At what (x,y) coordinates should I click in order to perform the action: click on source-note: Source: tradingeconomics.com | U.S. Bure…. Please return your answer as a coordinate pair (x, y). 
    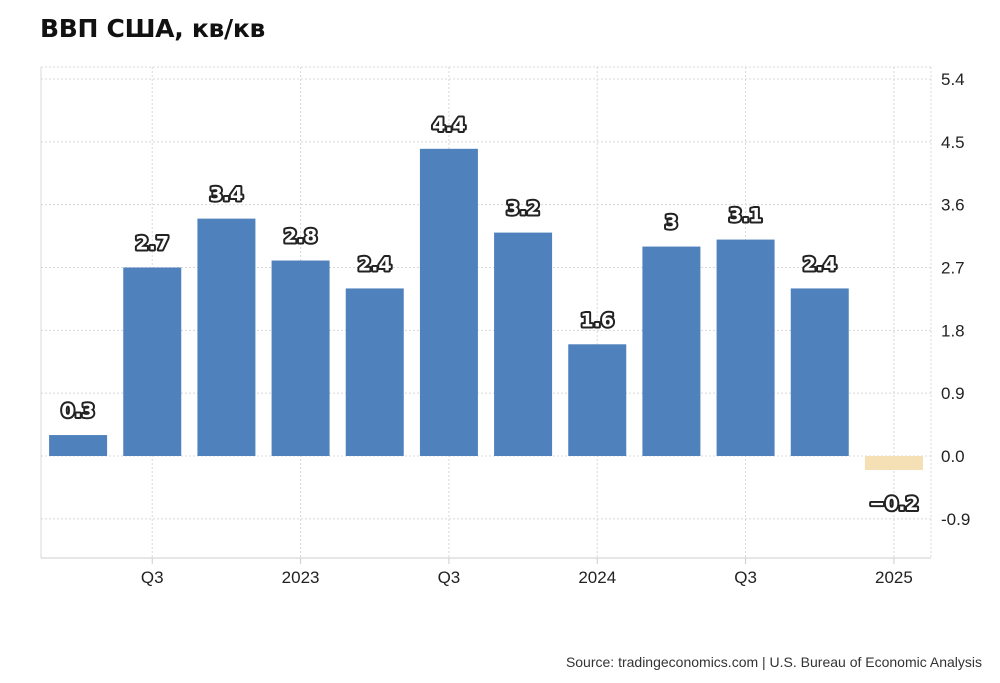
    Looking at the image, I should click on (773, 662).